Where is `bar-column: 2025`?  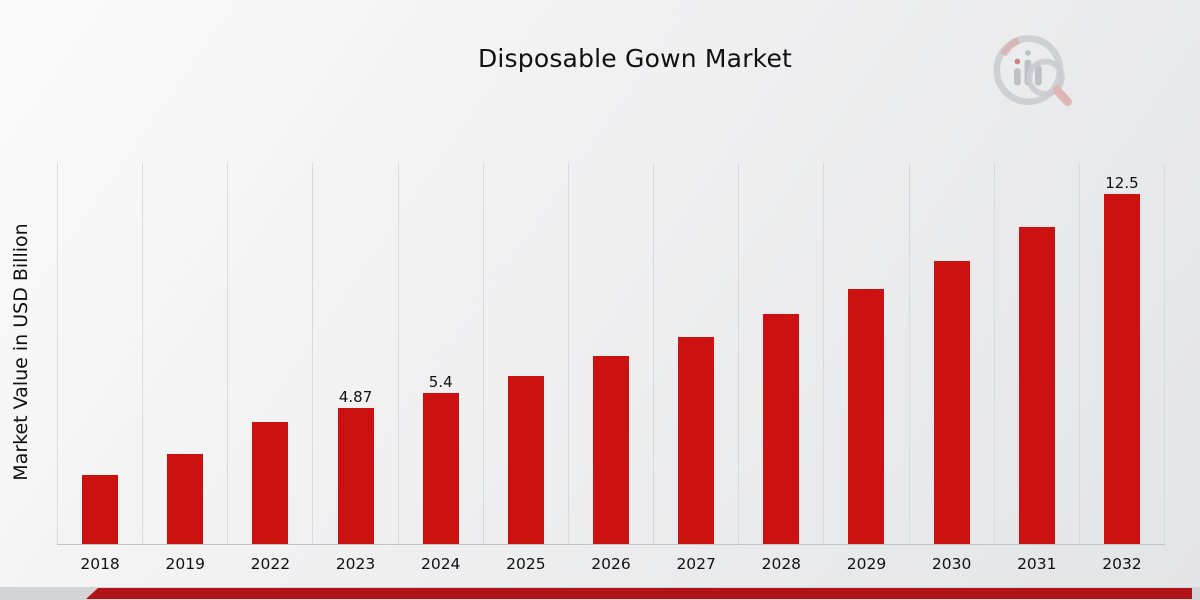
bar-column: 2025 is located at coordinates (526, 368).